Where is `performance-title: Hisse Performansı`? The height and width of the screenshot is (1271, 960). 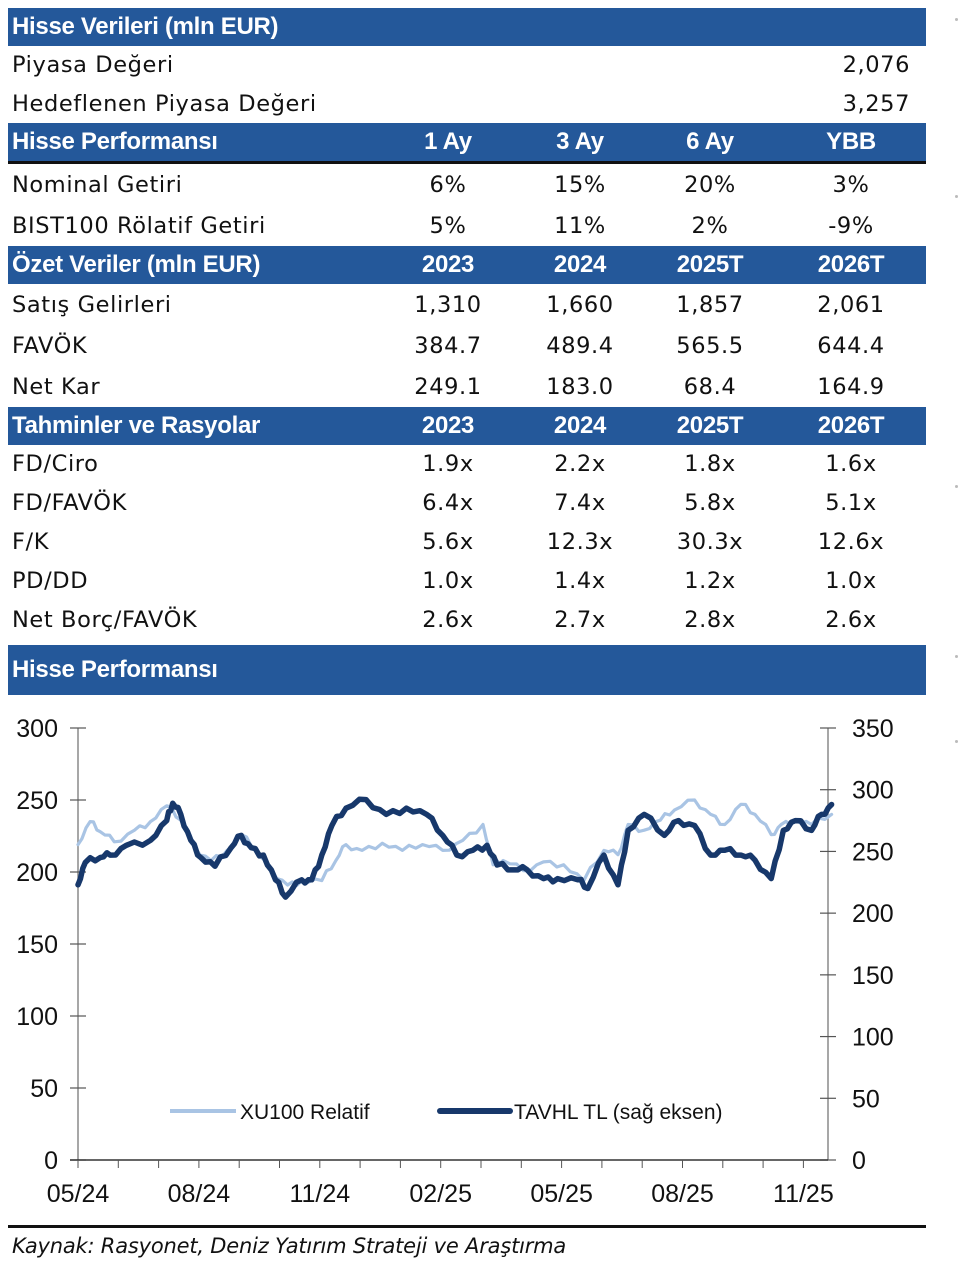 performance-title: Hisse Performansı is located at coordinates (115, 141).